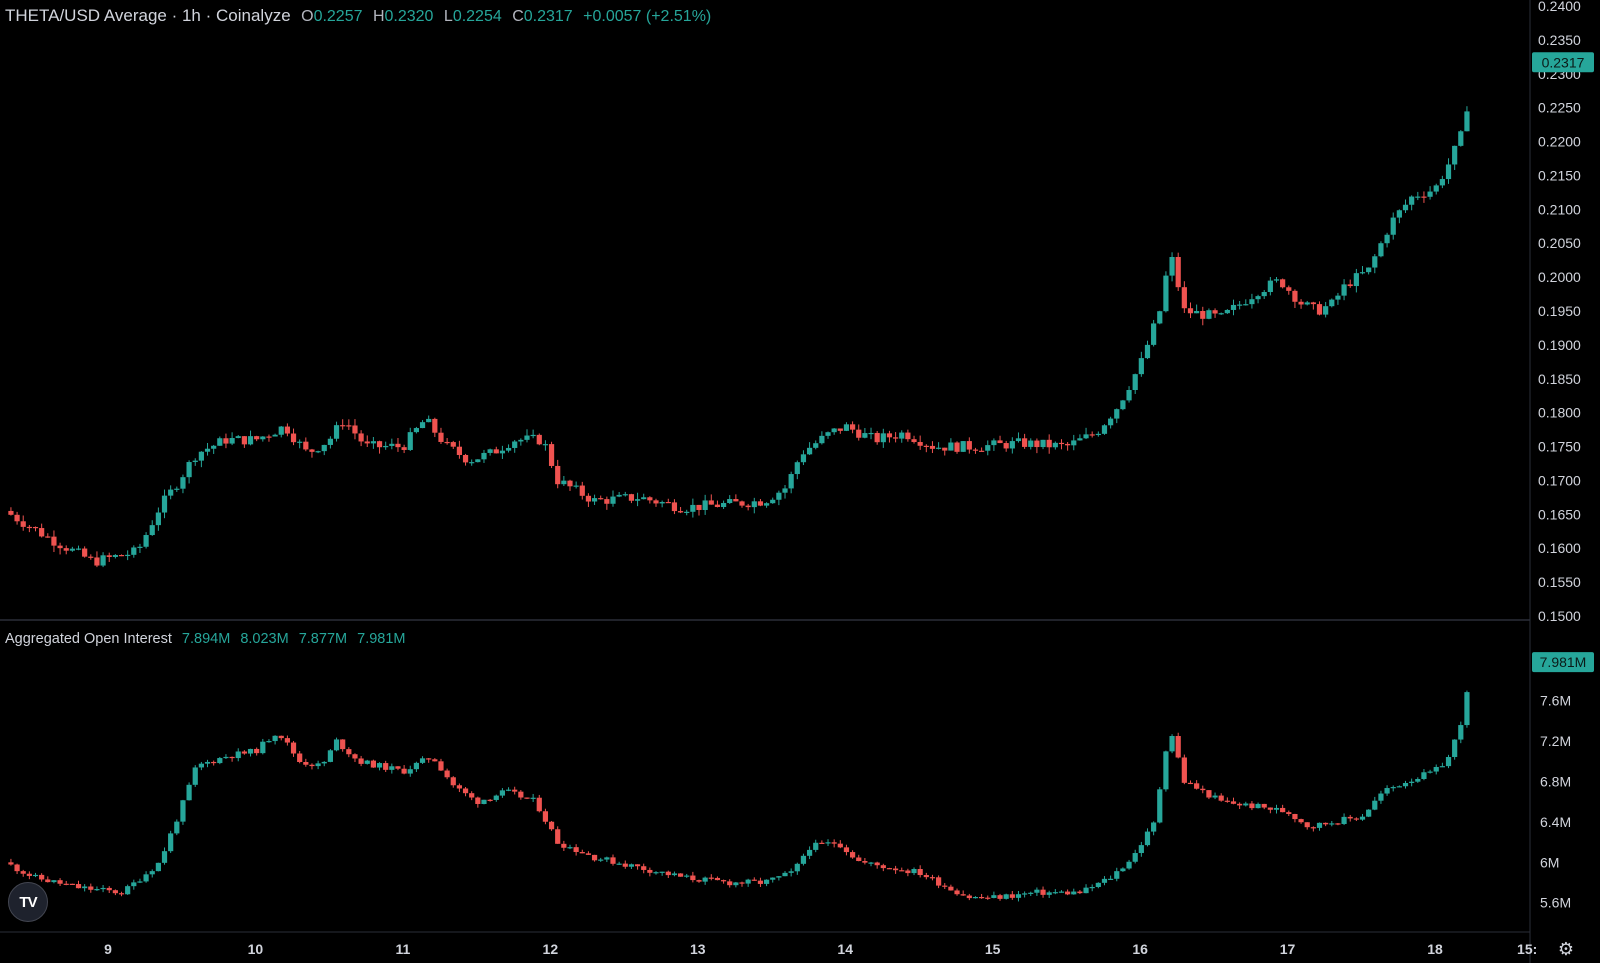  Describe the element at coordinates (88, 639) in the screenshot. I see `oi-title: Aggregated Open Interest` at that location.